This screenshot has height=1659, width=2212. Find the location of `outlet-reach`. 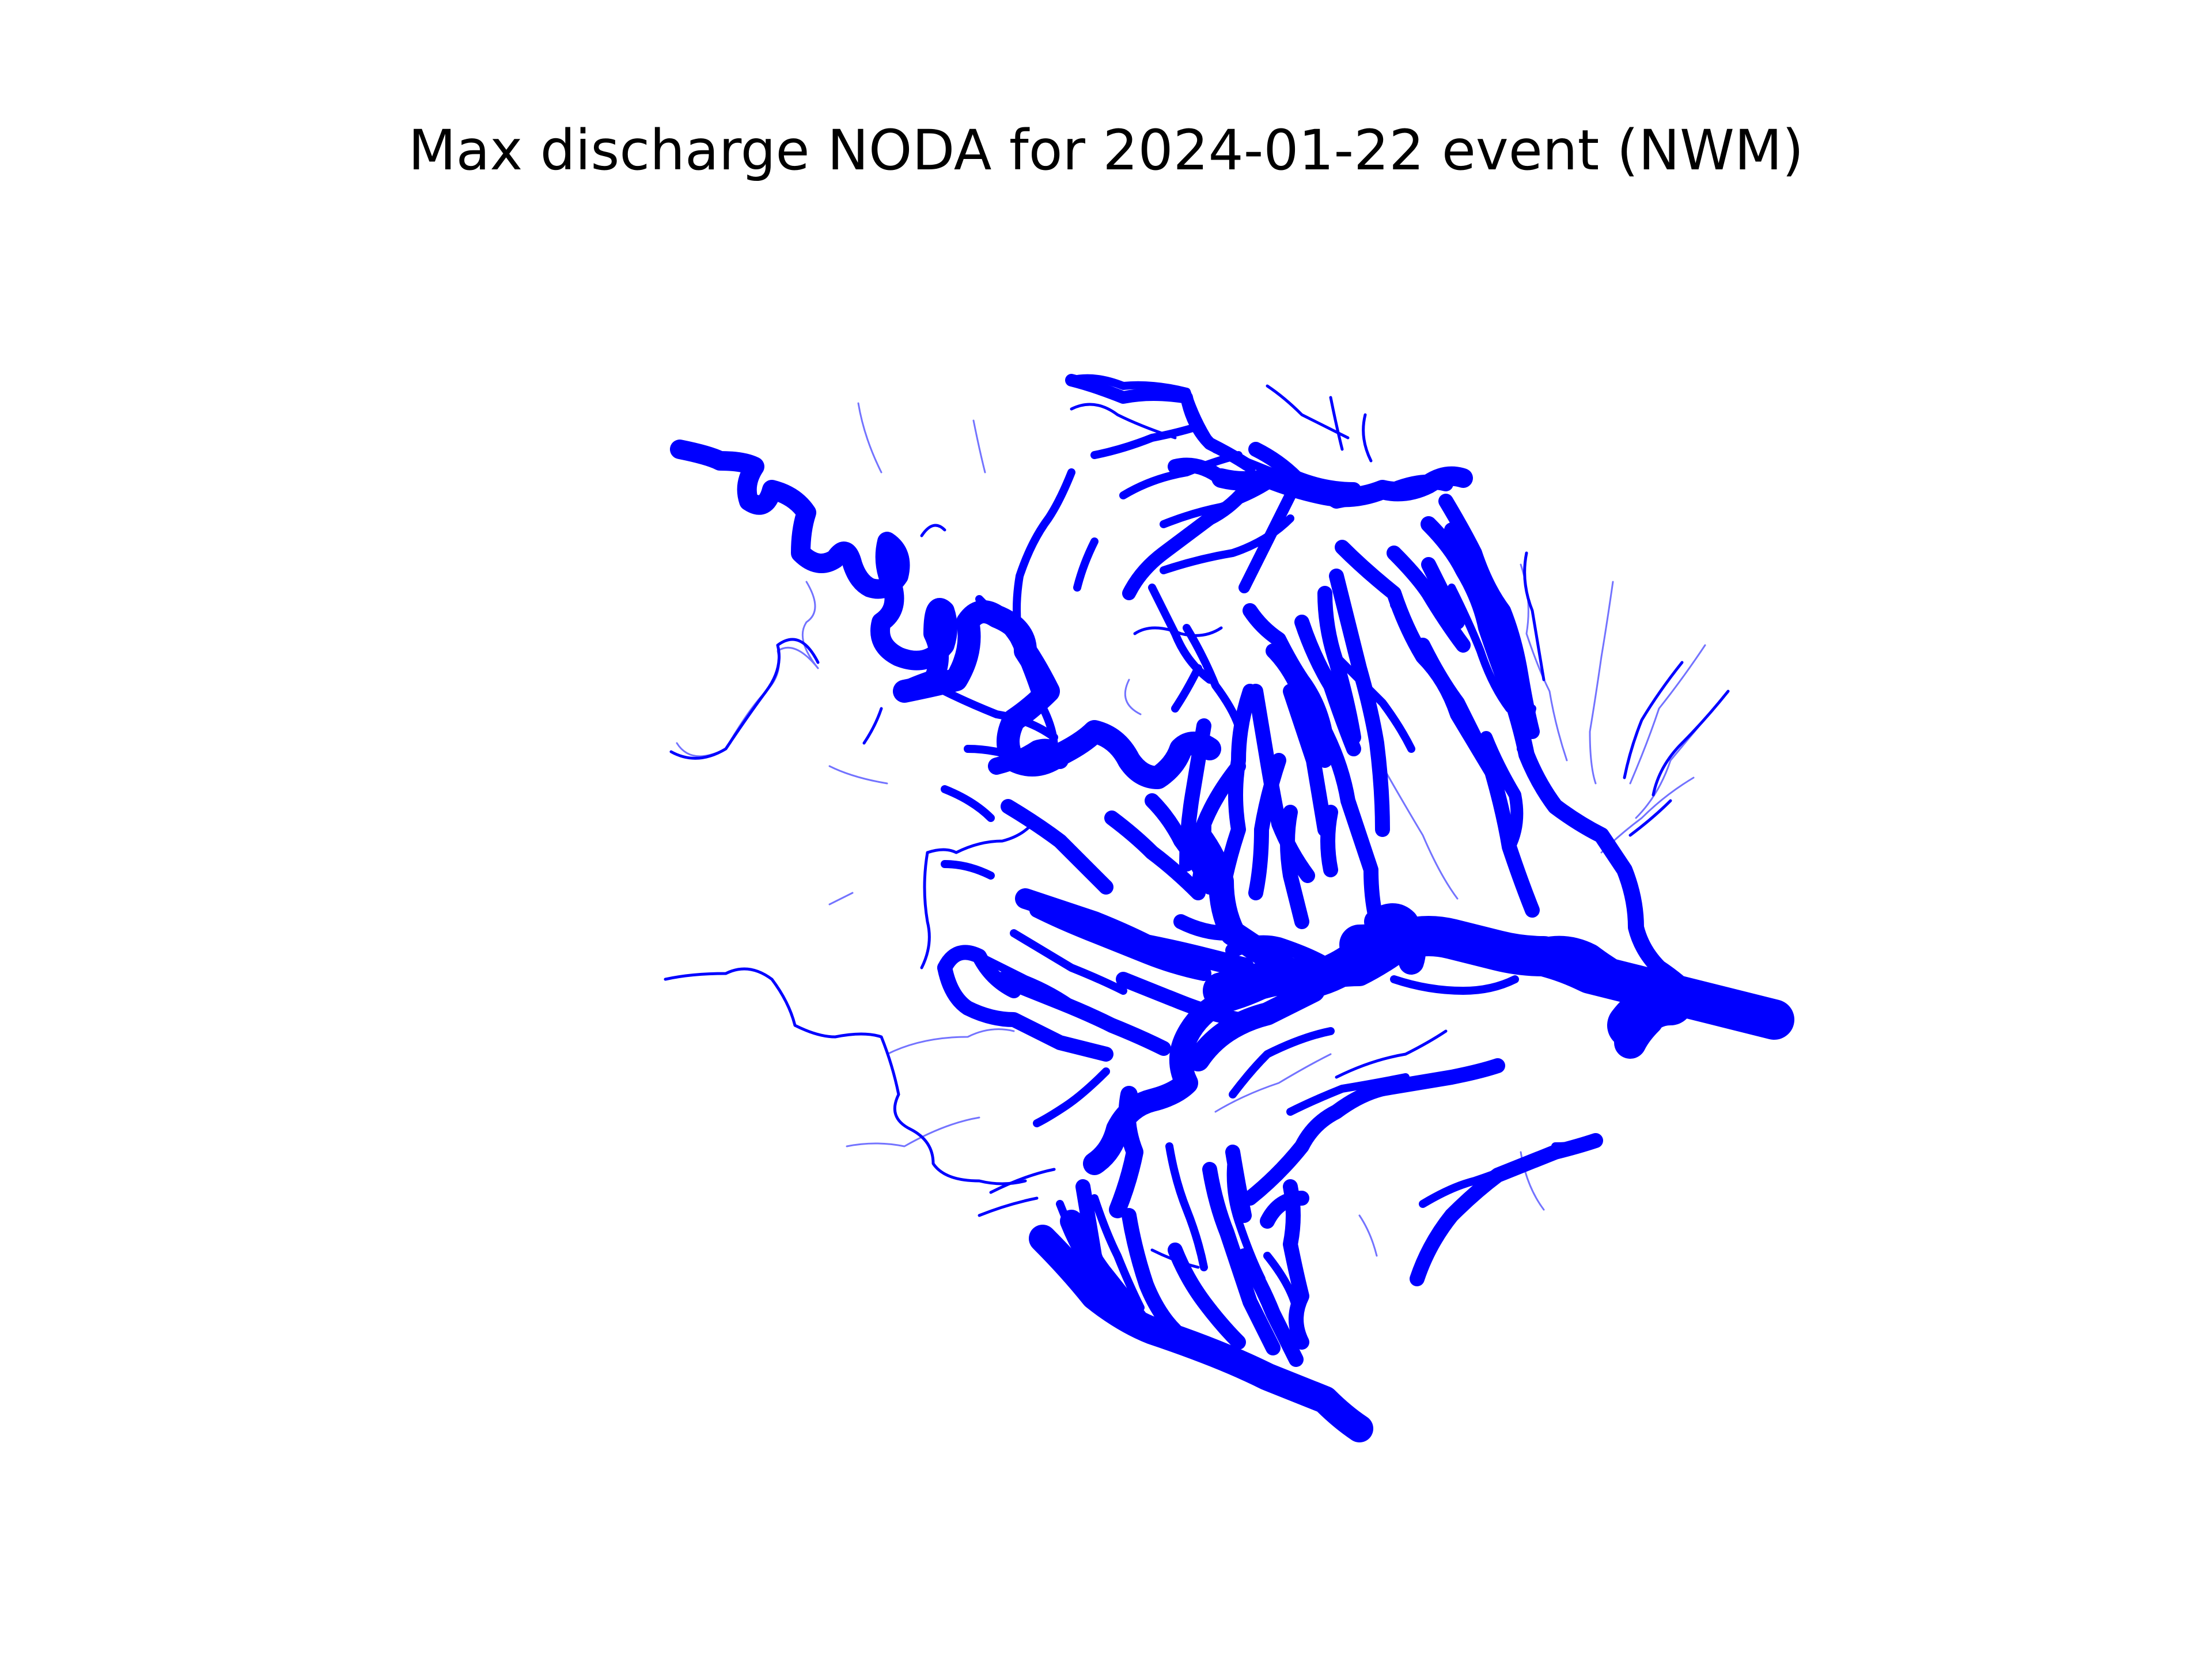

outlet-reach is located at coordinates (1498, 987).